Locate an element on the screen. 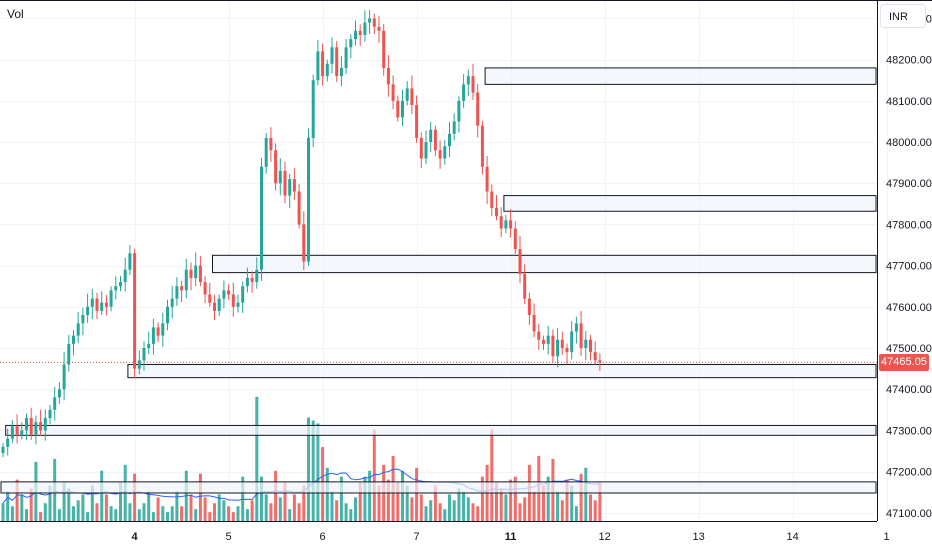 Image resolution: width=932 pixels, height=550 pixels. price-tick-label: 48000.00 is located at coordinates (909, 143).